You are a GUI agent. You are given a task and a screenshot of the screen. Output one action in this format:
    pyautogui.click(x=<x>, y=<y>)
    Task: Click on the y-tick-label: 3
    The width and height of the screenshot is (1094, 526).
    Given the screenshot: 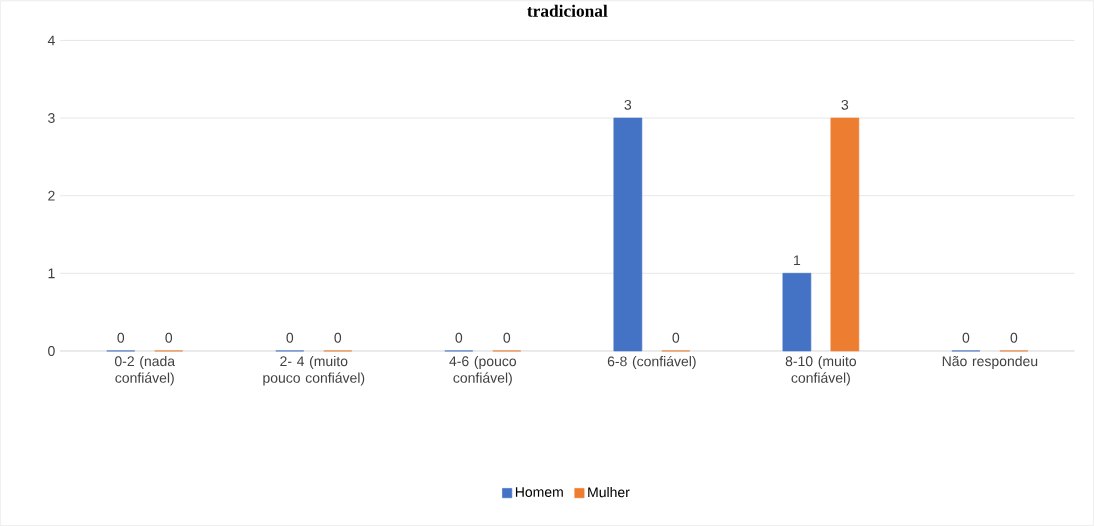 What is the action you would take?
    pyautogui.click(x=51, y=118)
    